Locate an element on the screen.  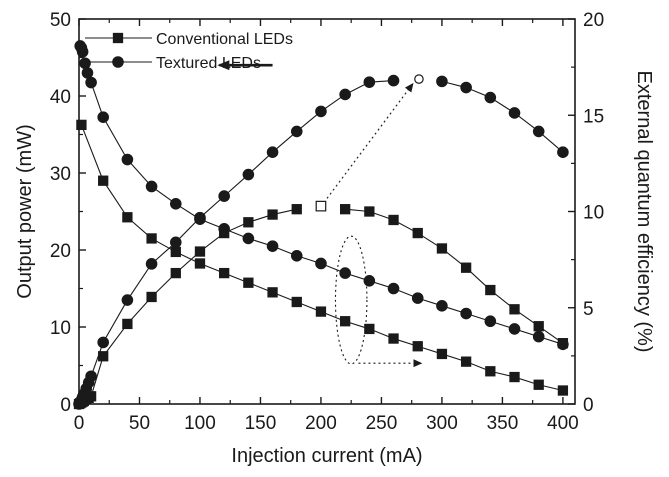
legend-entry-circle: Textured LEDs is located at coordinates (173, 63).